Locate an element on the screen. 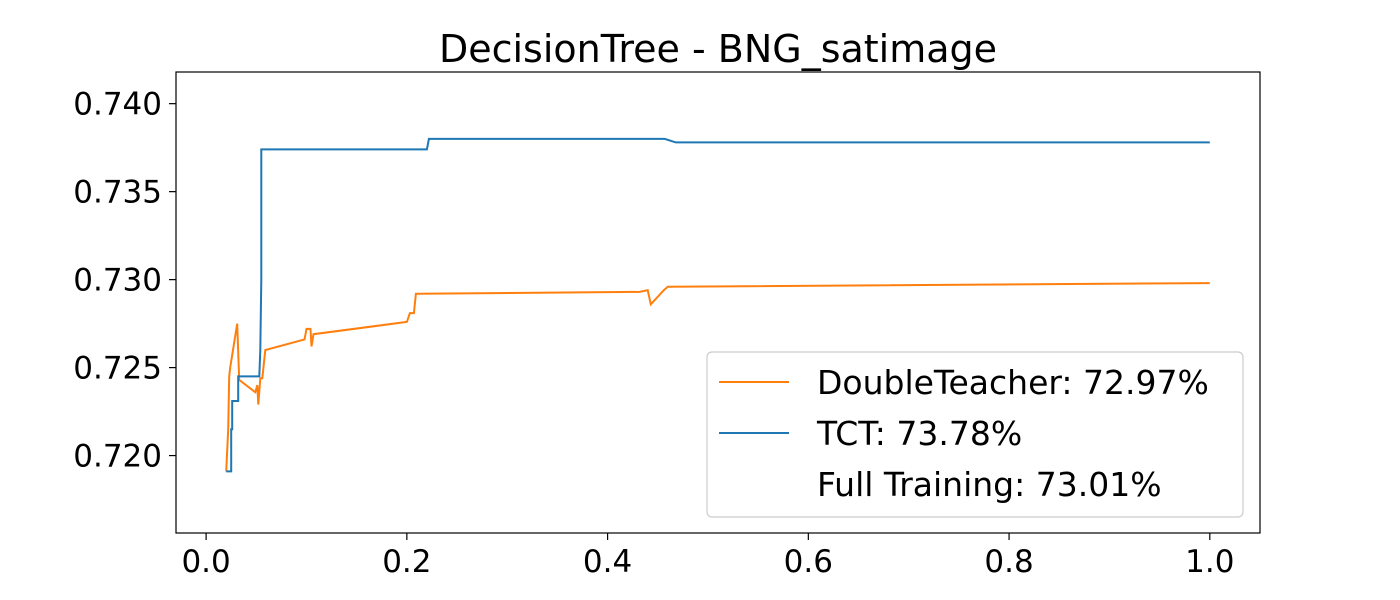 The width and height of the screenshot is (1400, 600). y-tick-label: 0.730 is located at coordinates (117, 281).